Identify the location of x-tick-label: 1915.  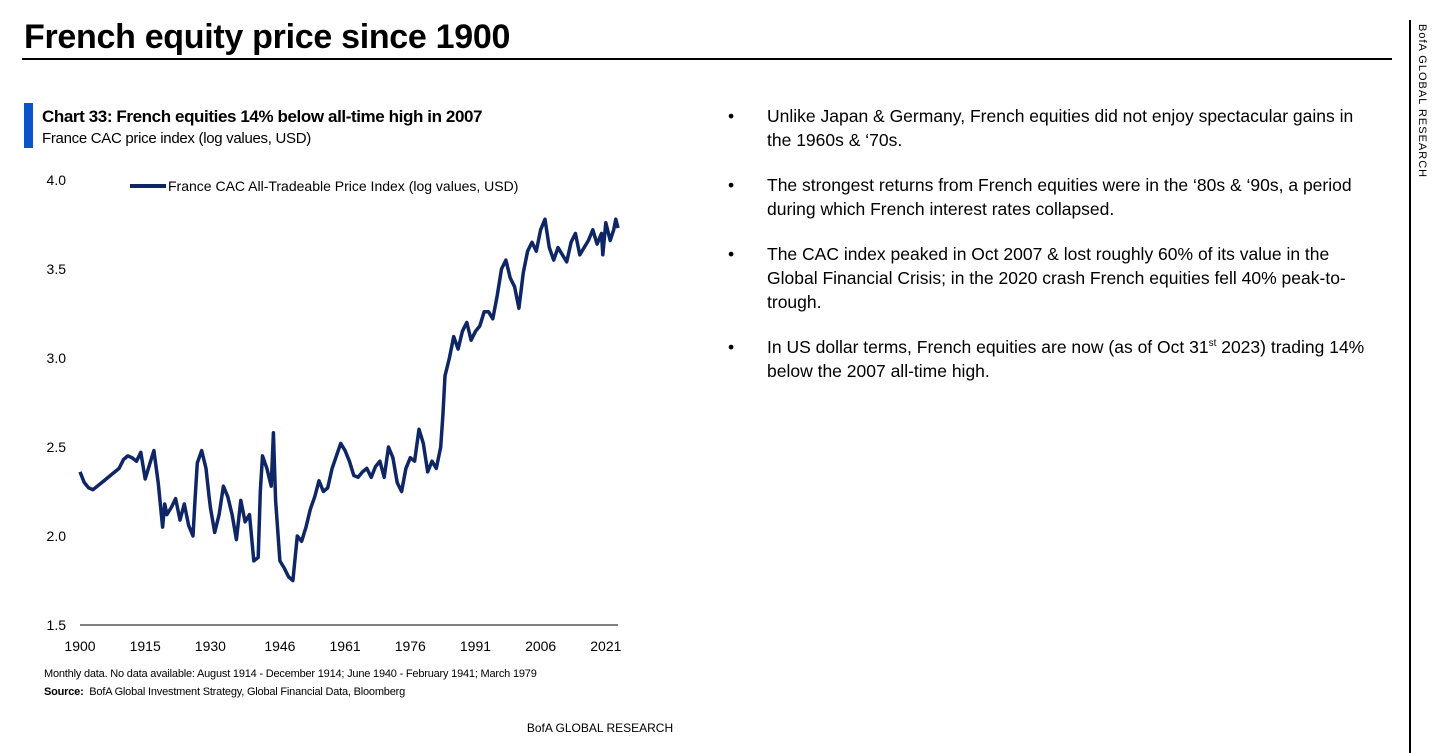
(145, 646).